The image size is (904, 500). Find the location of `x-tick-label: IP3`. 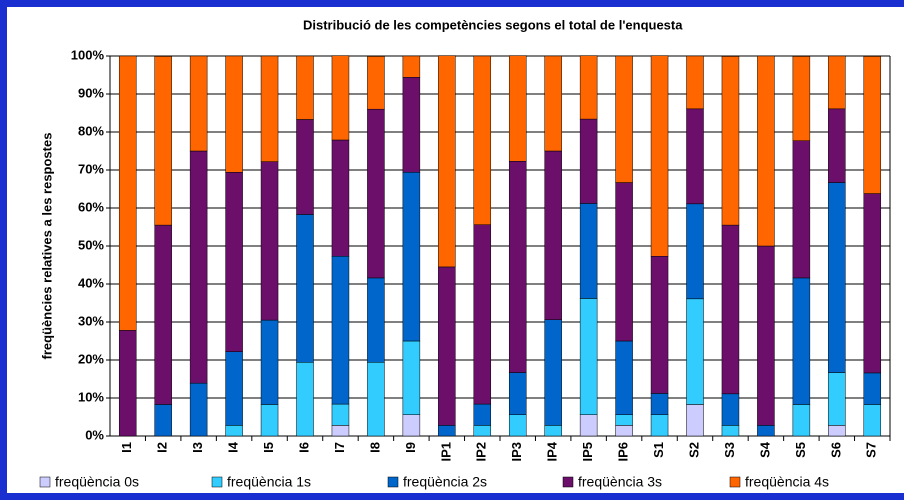

x-tick-label: IP3 is located at coordinates (516, 452).